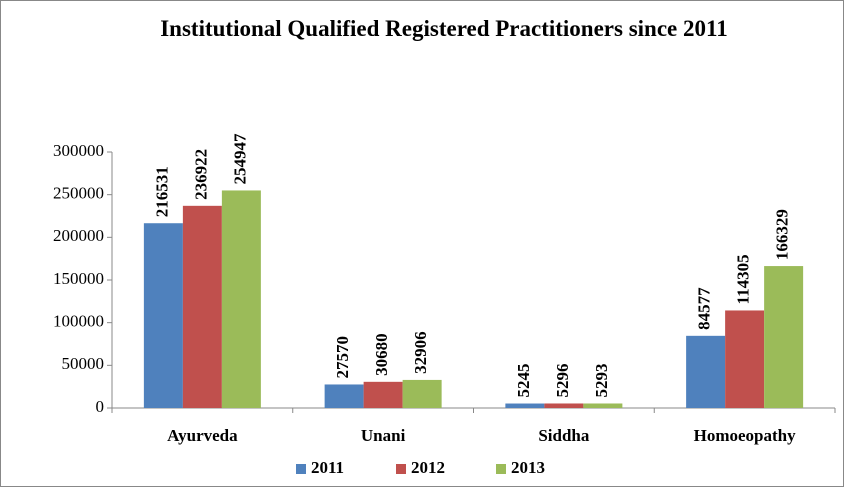 Image resolution: width=844 pixels, height=487 pixels. I want to click on value-label: 84577, so click(704, 308).